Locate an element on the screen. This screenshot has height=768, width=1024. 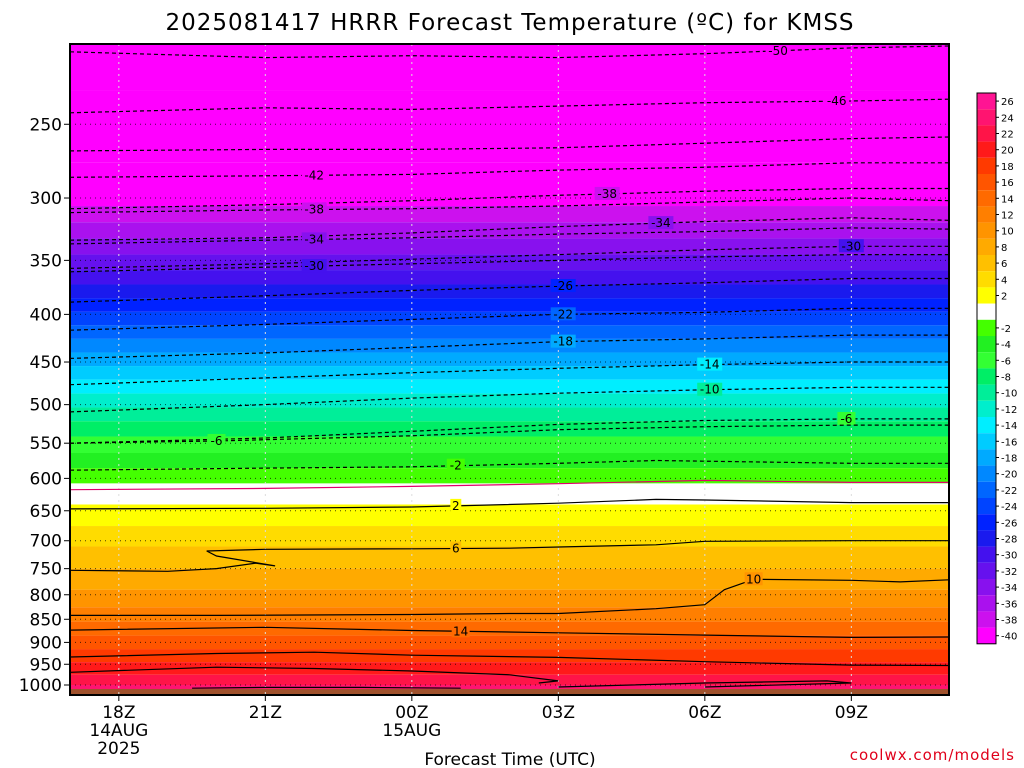
colorbar-label: -14 is located at coordinates (1009, 426).